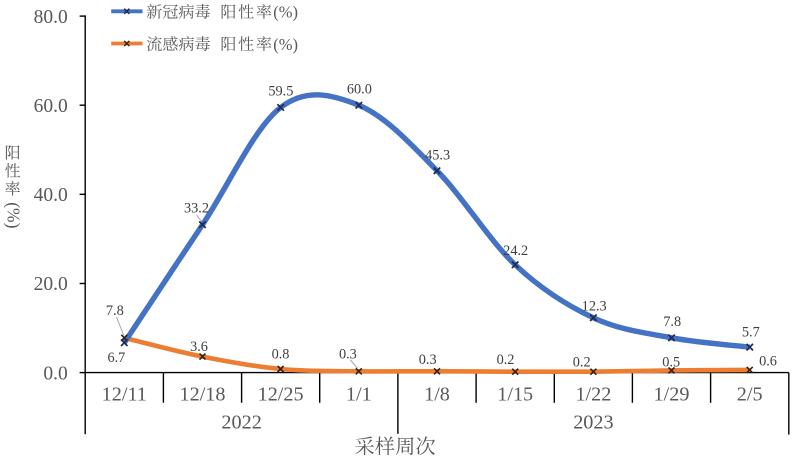 Image resolution: width=802 pixels, height=472 pixels. Describe the element at coordinates (241, 423) in the screenshot. I see `svg-text: 2022` at that location.